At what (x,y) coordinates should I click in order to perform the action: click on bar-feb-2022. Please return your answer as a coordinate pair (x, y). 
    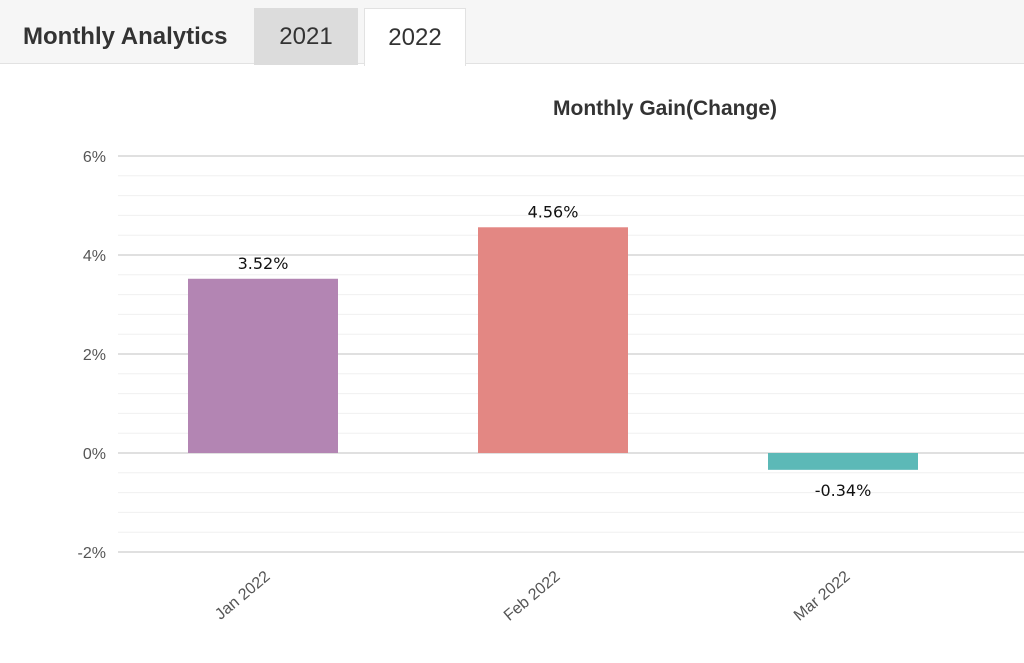
    Looking at the image, I should click on (553, 340).